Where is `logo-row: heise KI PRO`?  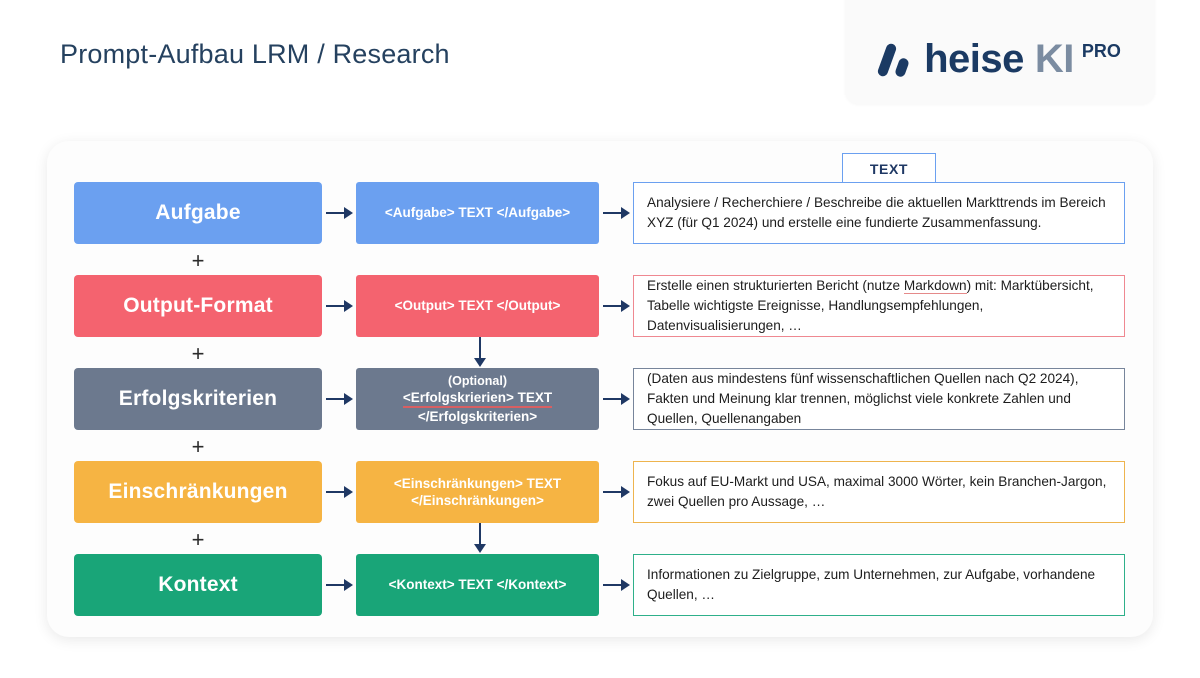
logo-row: heise KI PRO is located at coordinates (998, 59).